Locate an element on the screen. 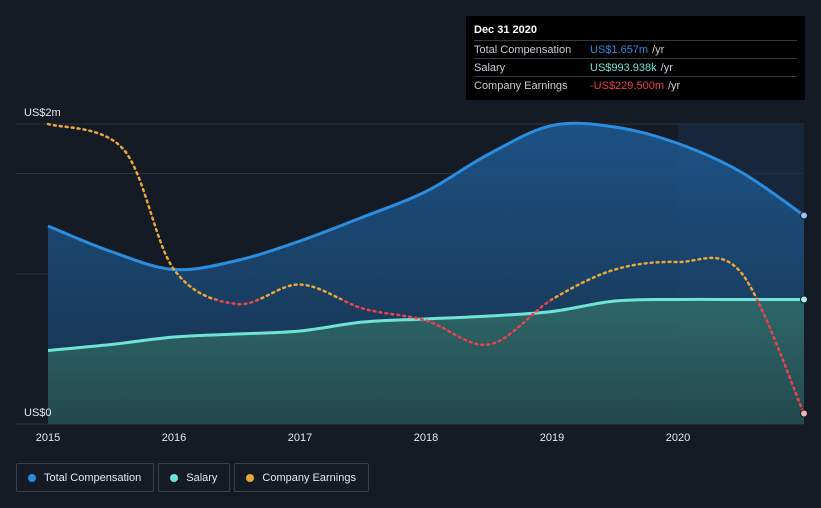 Image resolution: width=821 pixels, height=508 pixels. legend-item-salary: Salary is located at coordinates (194, 477).